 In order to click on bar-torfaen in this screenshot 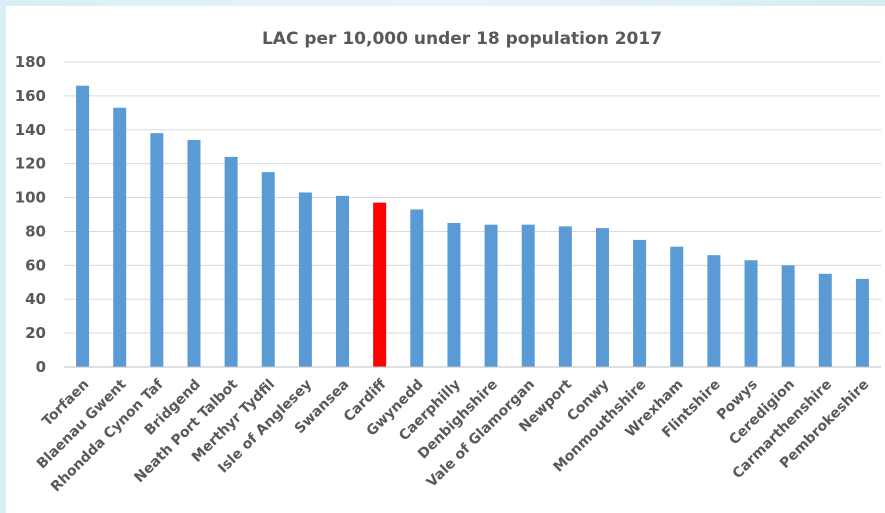, I will do `click(83, 226)`.